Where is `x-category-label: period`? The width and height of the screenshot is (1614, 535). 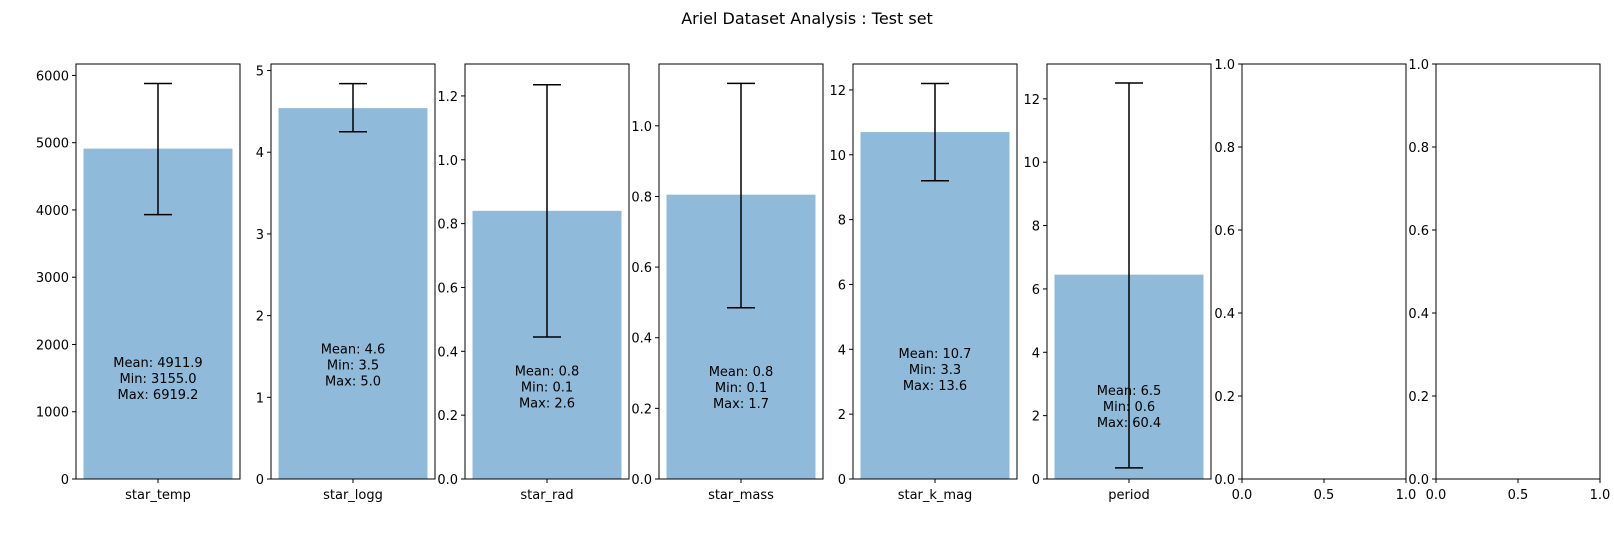 x-category-label: period is located at coordinates (1128, 495).